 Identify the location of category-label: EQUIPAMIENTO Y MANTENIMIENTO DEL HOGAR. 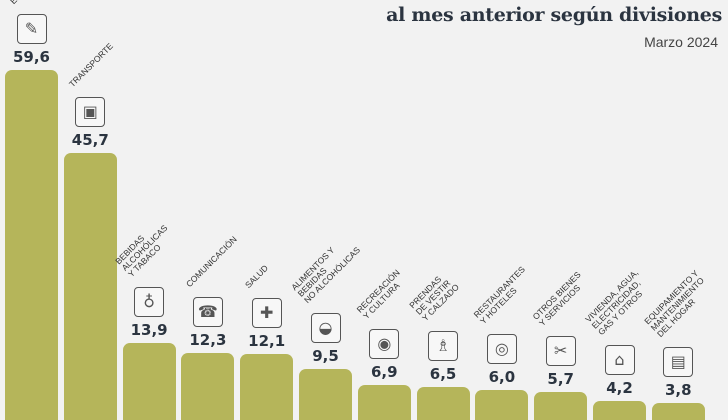
(673, 304).